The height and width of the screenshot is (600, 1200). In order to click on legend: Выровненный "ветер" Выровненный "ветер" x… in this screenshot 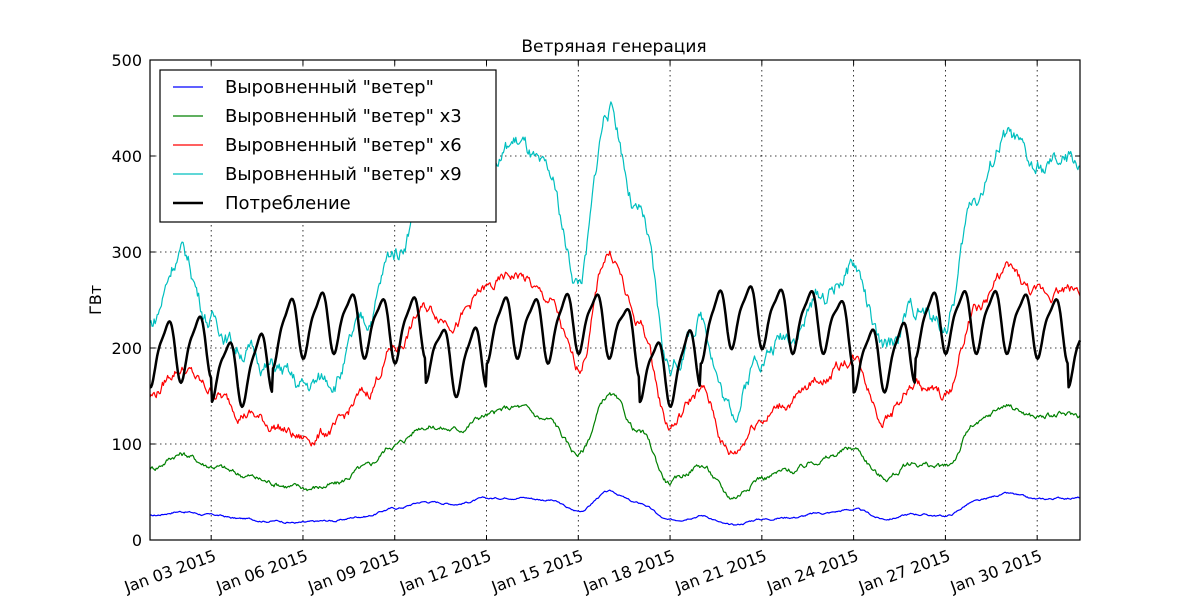, I will do `click(328, 146)`.